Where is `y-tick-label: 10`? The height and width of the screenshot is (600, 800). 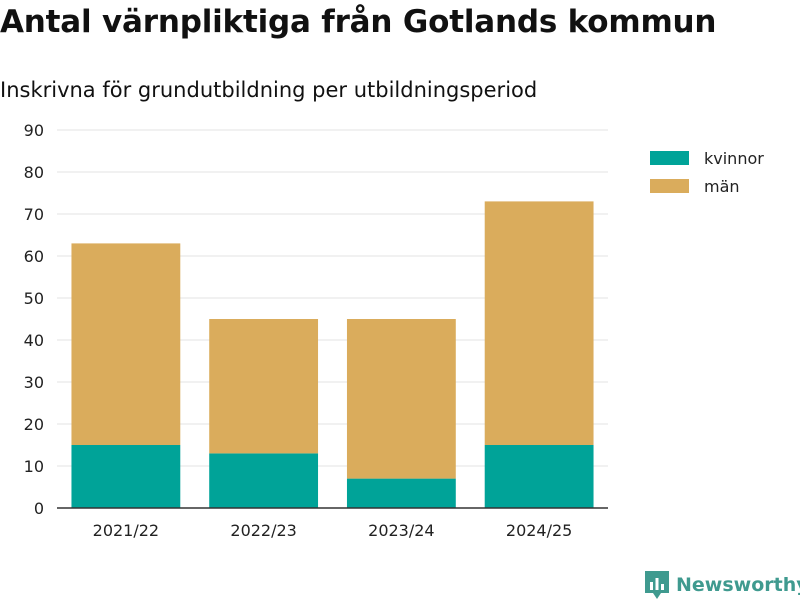
y-tick-label: 10 is located at coordinates (34, 466).